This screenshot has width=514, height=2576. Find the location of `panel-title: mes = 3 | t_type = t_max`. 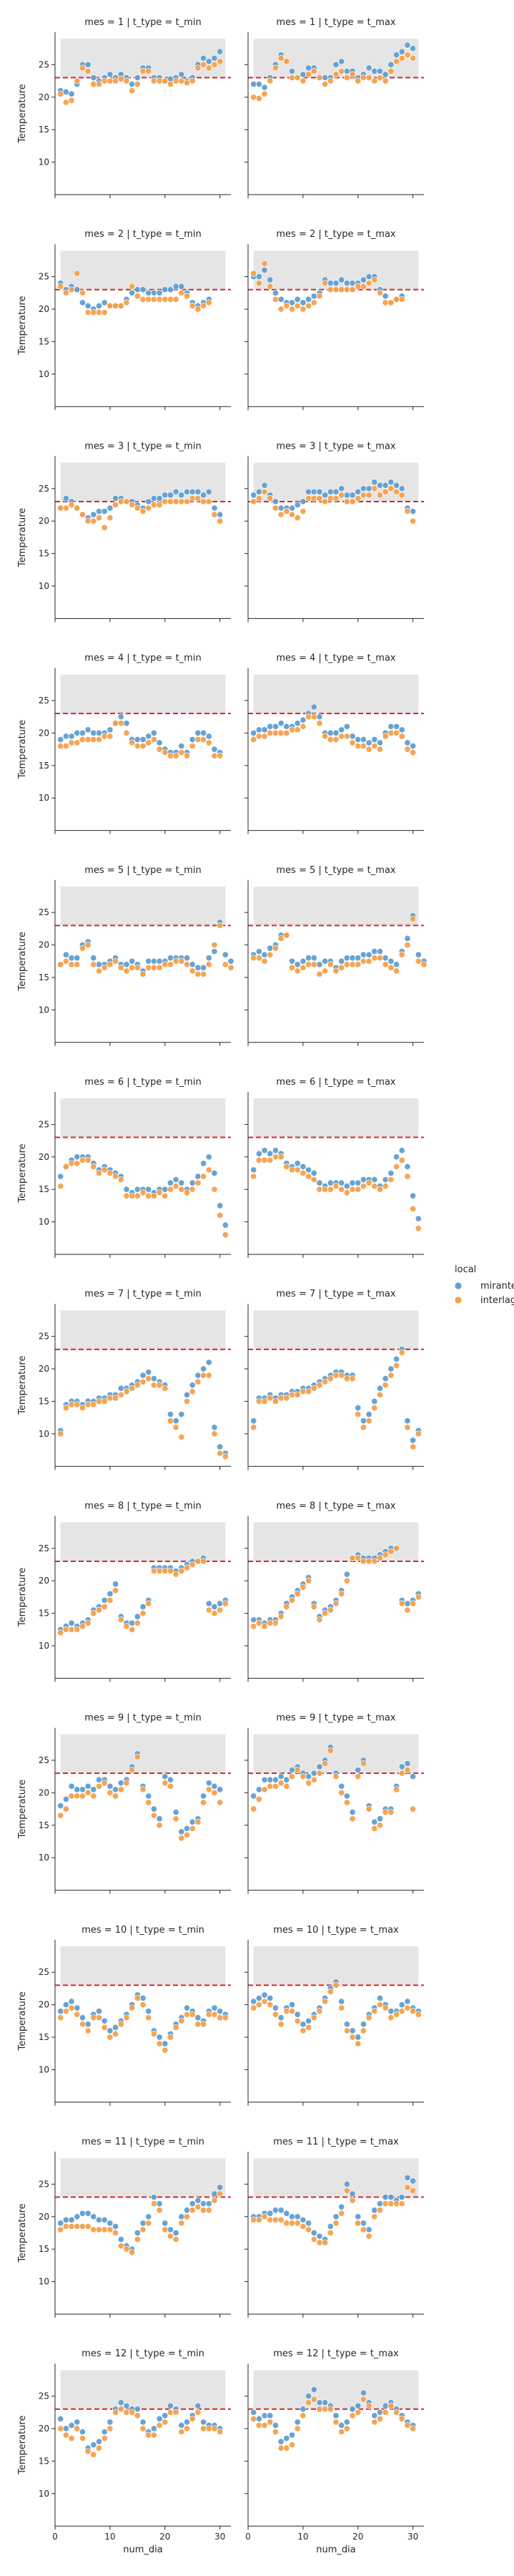

panel-title: mes = 3 | t_type = t_max is located at coordinates (336, 446).